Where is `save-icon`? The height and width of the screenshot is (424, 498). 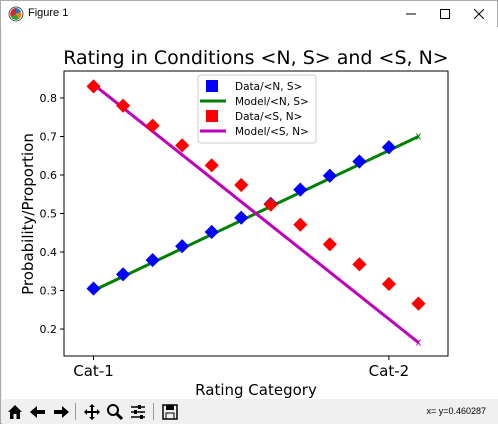 save-icon is located at coordinates (170, 411).